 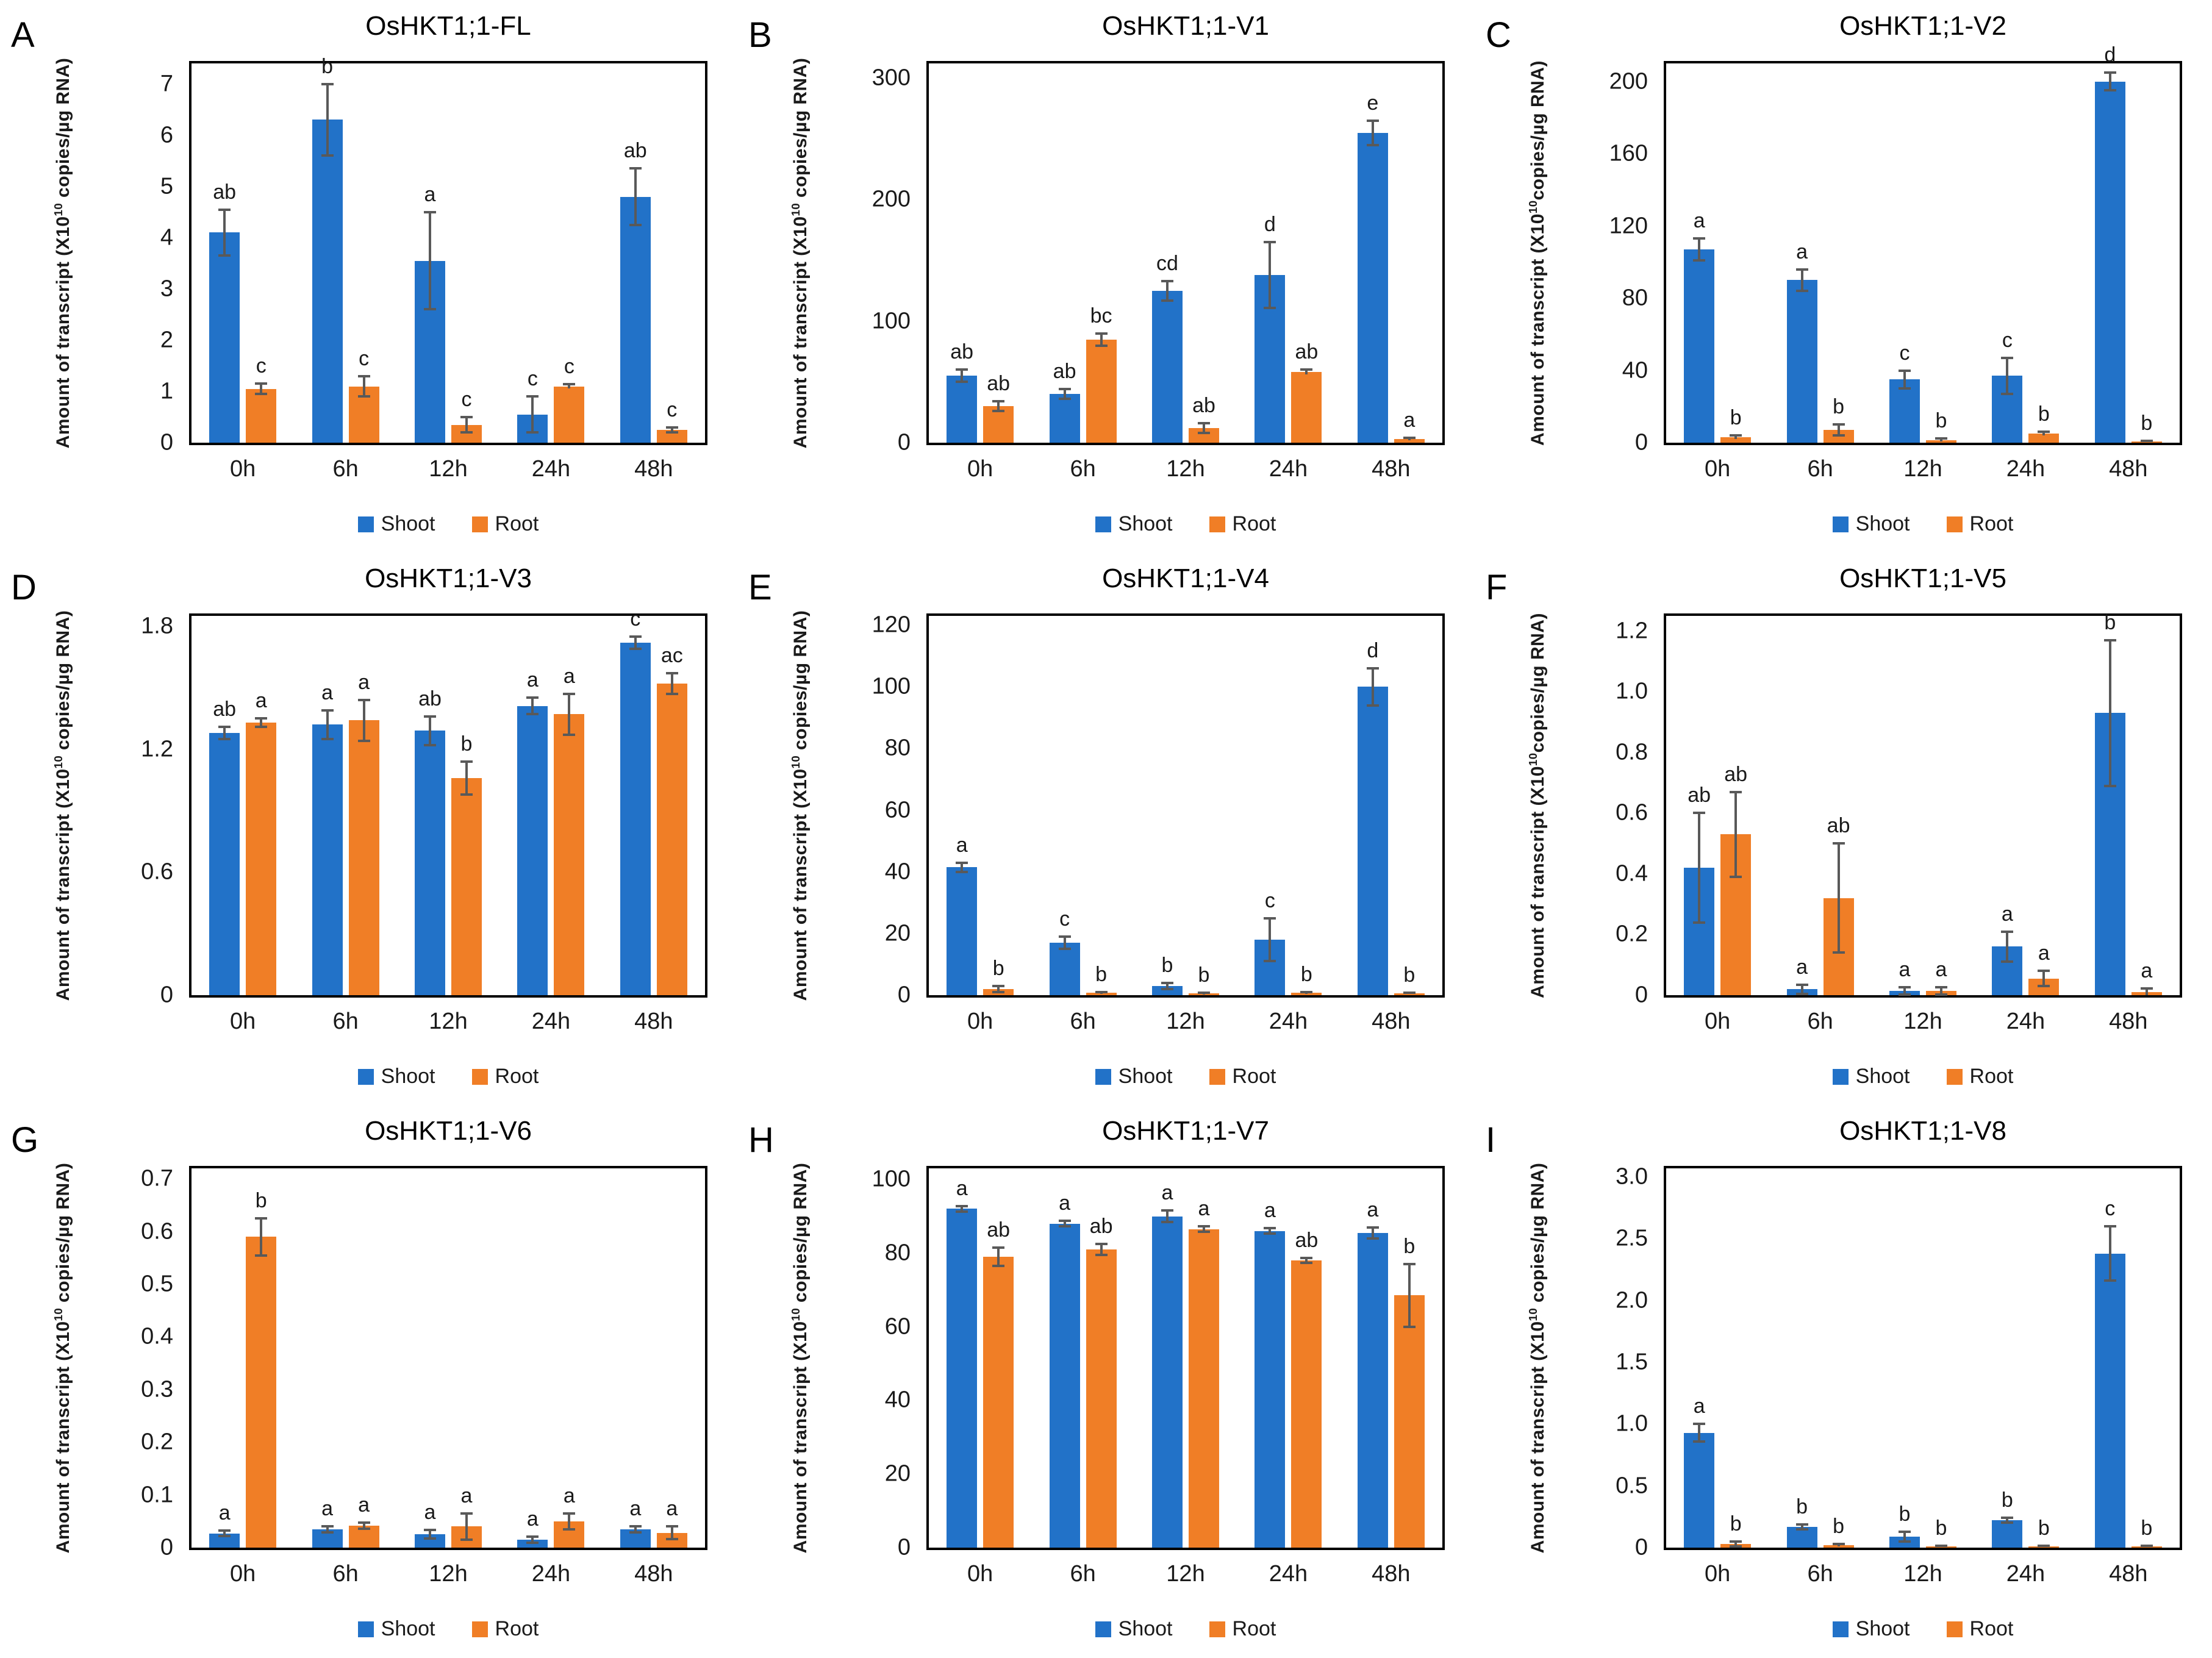 I want to click on error-cap-bottom-root-6h, so click(x=363, y=1528).